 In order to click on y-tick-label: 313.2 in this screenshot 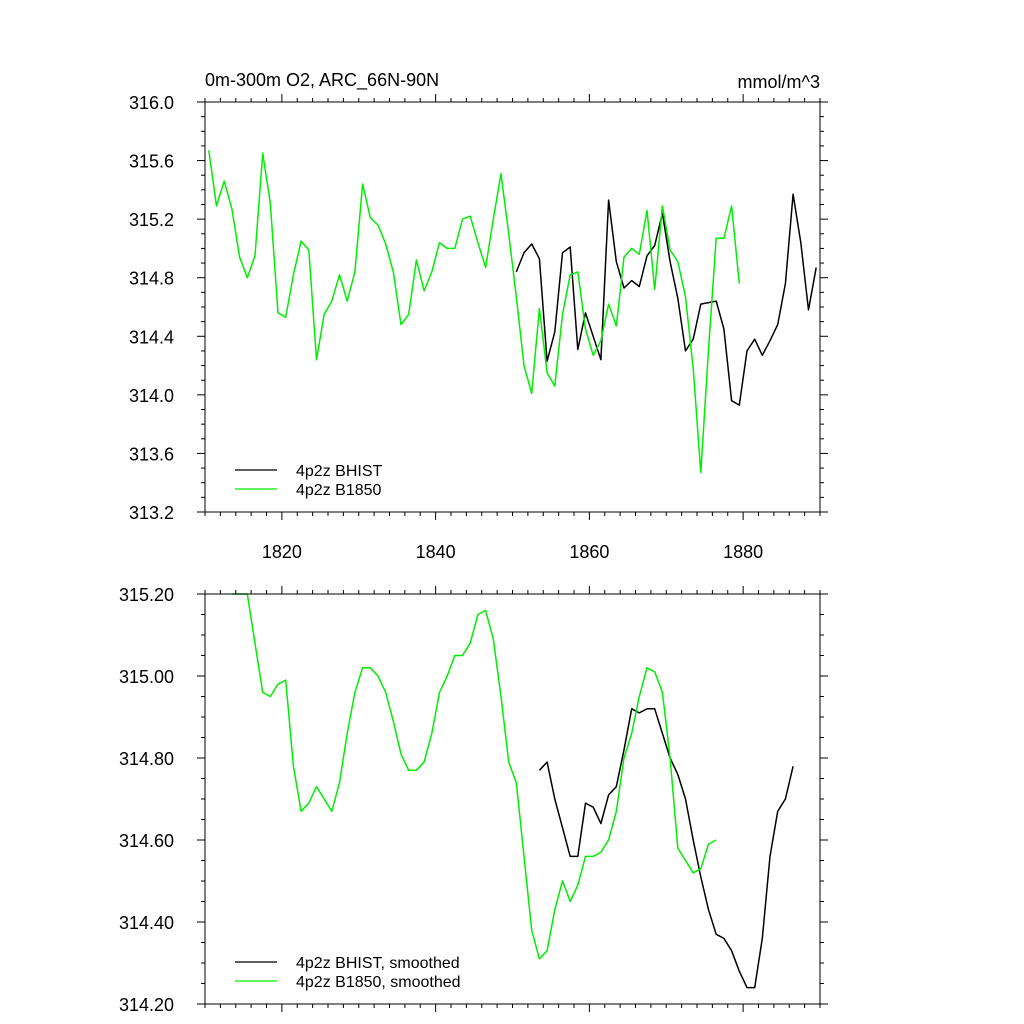, I will do `click(151, 513)`.